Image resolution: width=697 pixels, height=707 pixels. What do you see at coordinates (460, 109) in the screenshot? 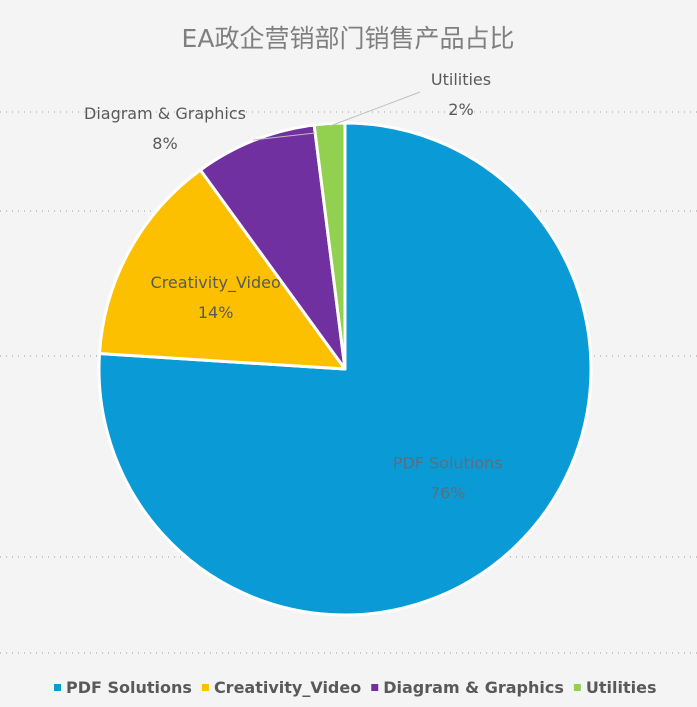
I see `data-label-value-utilities: 2%` at bounding box center [460, 109].